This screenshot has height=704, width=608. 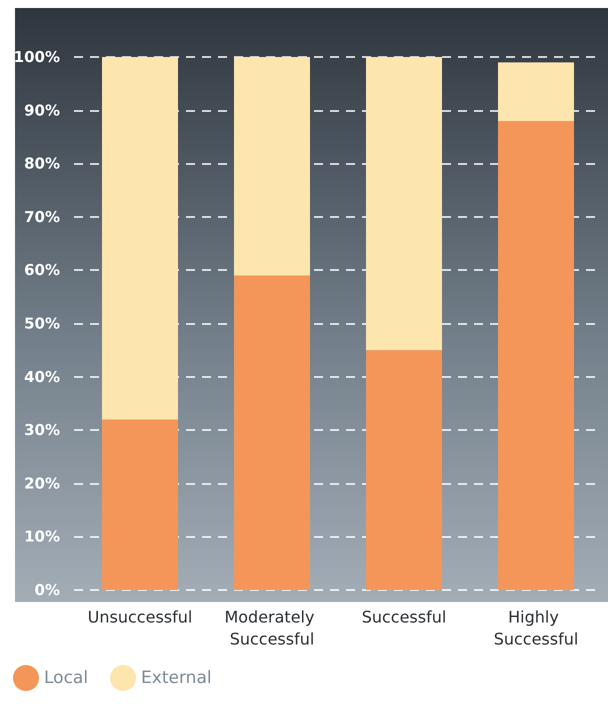 I want to click on y-tick-label: 30%, so click(x=42, y=430).